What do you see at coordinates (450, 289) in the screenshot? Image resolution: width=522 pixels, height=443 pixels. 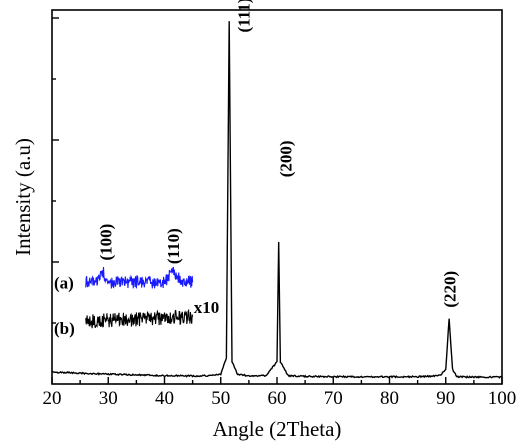 I see `peak-label: (220)` at bounding box center [450, 289].